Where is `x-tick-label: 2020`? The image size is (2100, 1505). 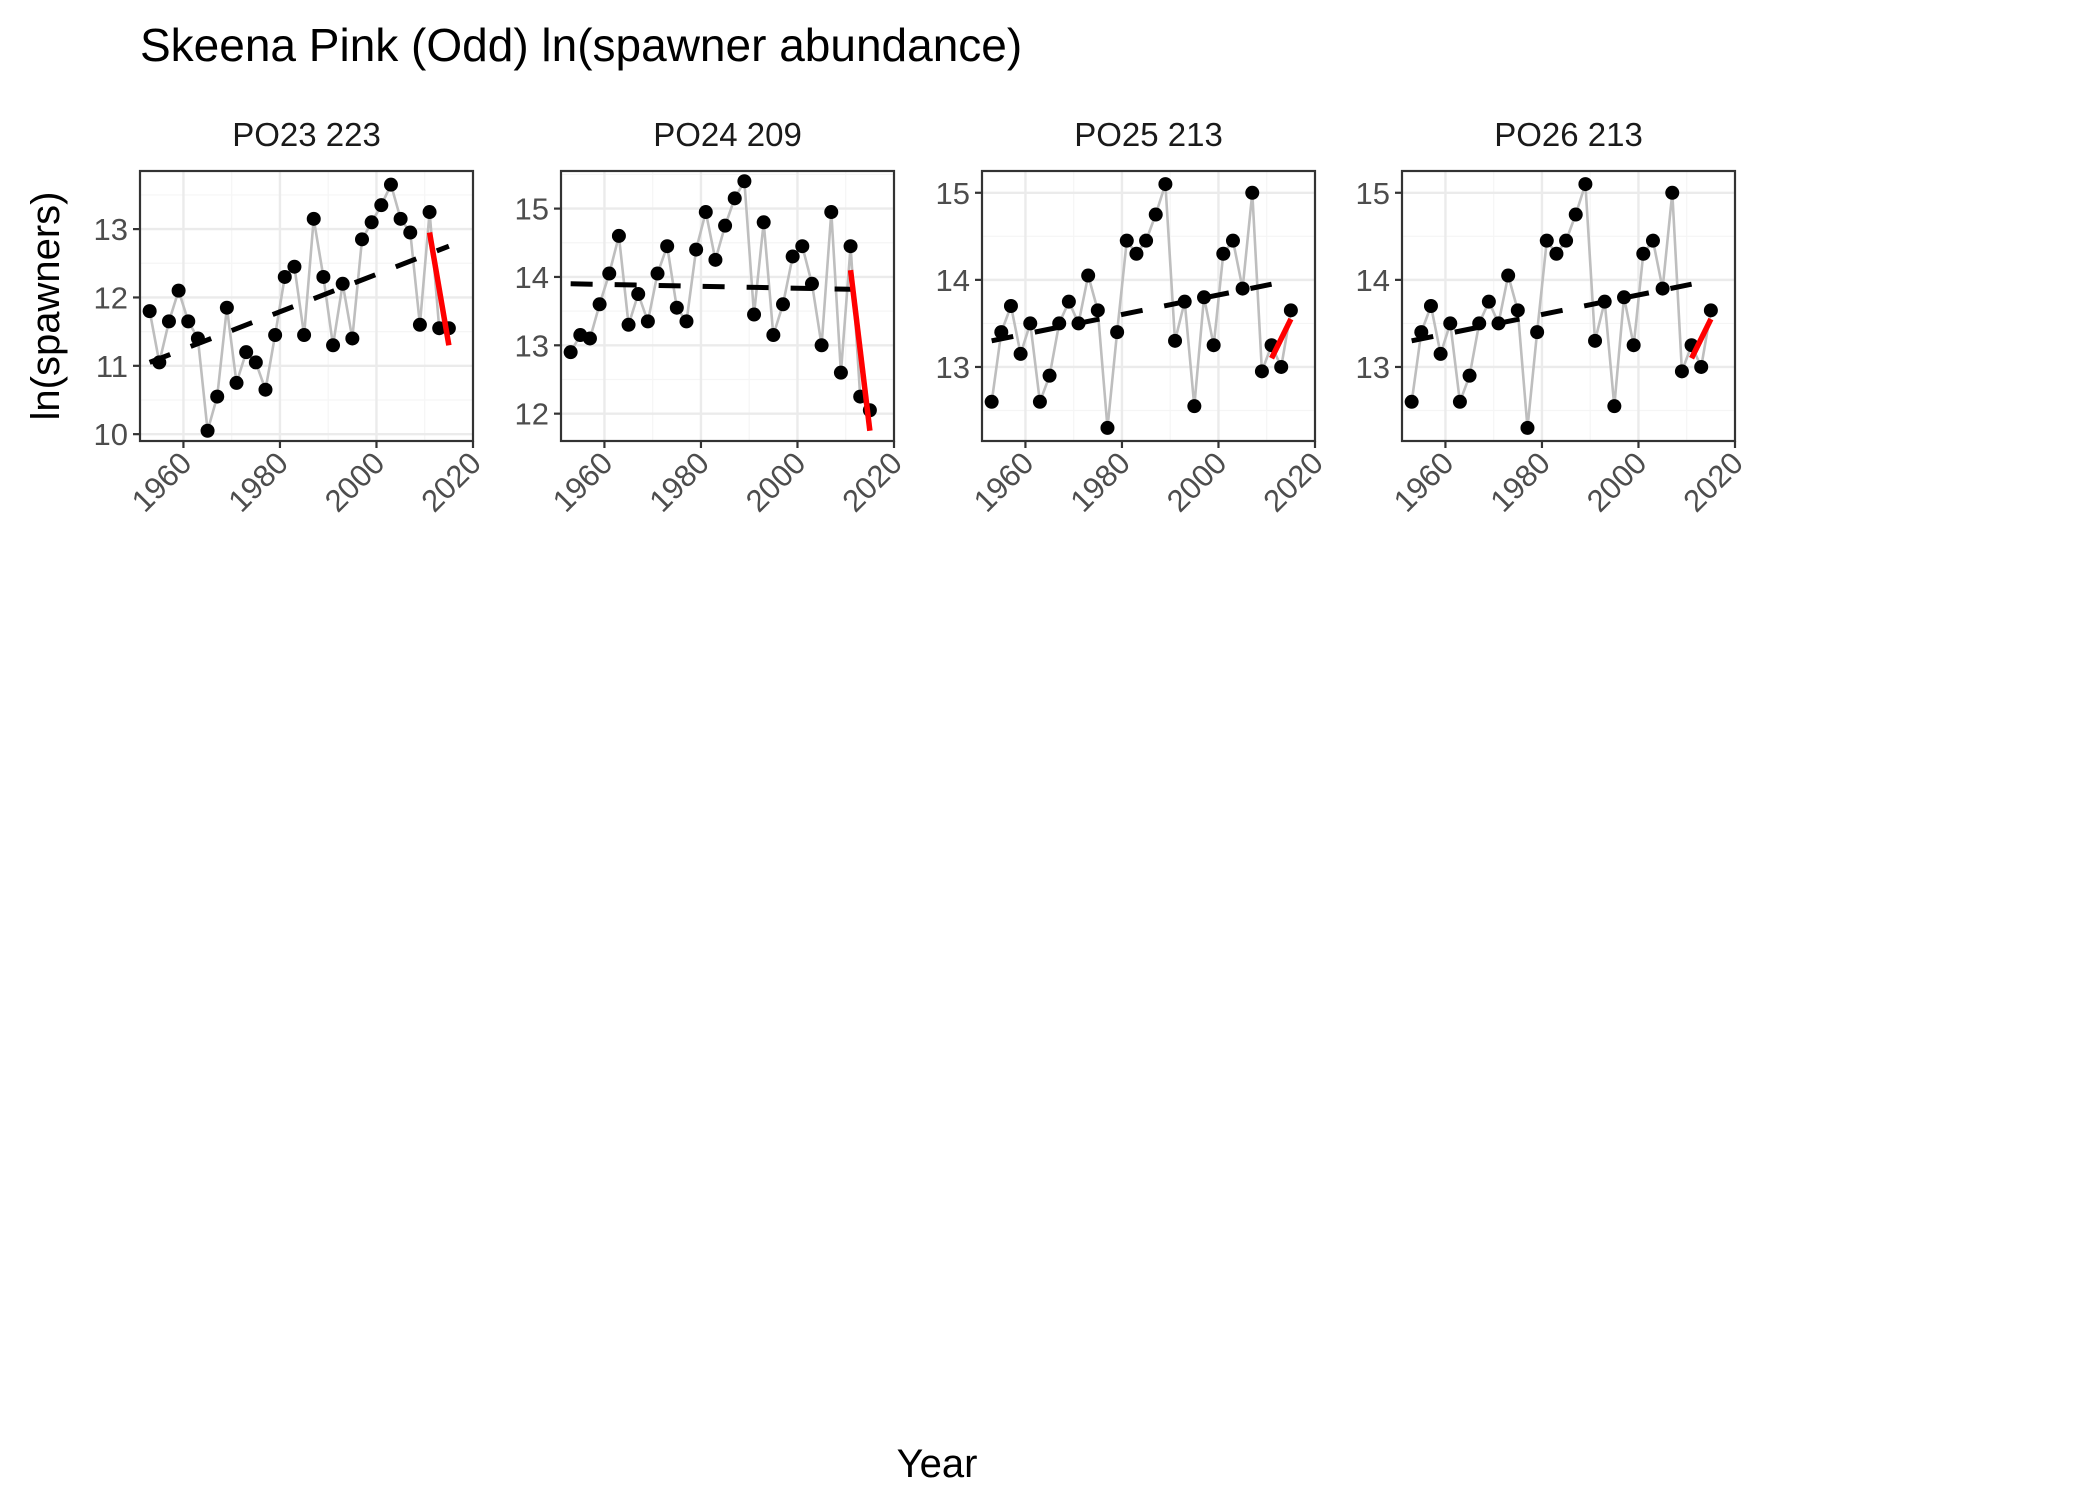 x-tick-label: 2020 is located at coordinates (1713, 482).